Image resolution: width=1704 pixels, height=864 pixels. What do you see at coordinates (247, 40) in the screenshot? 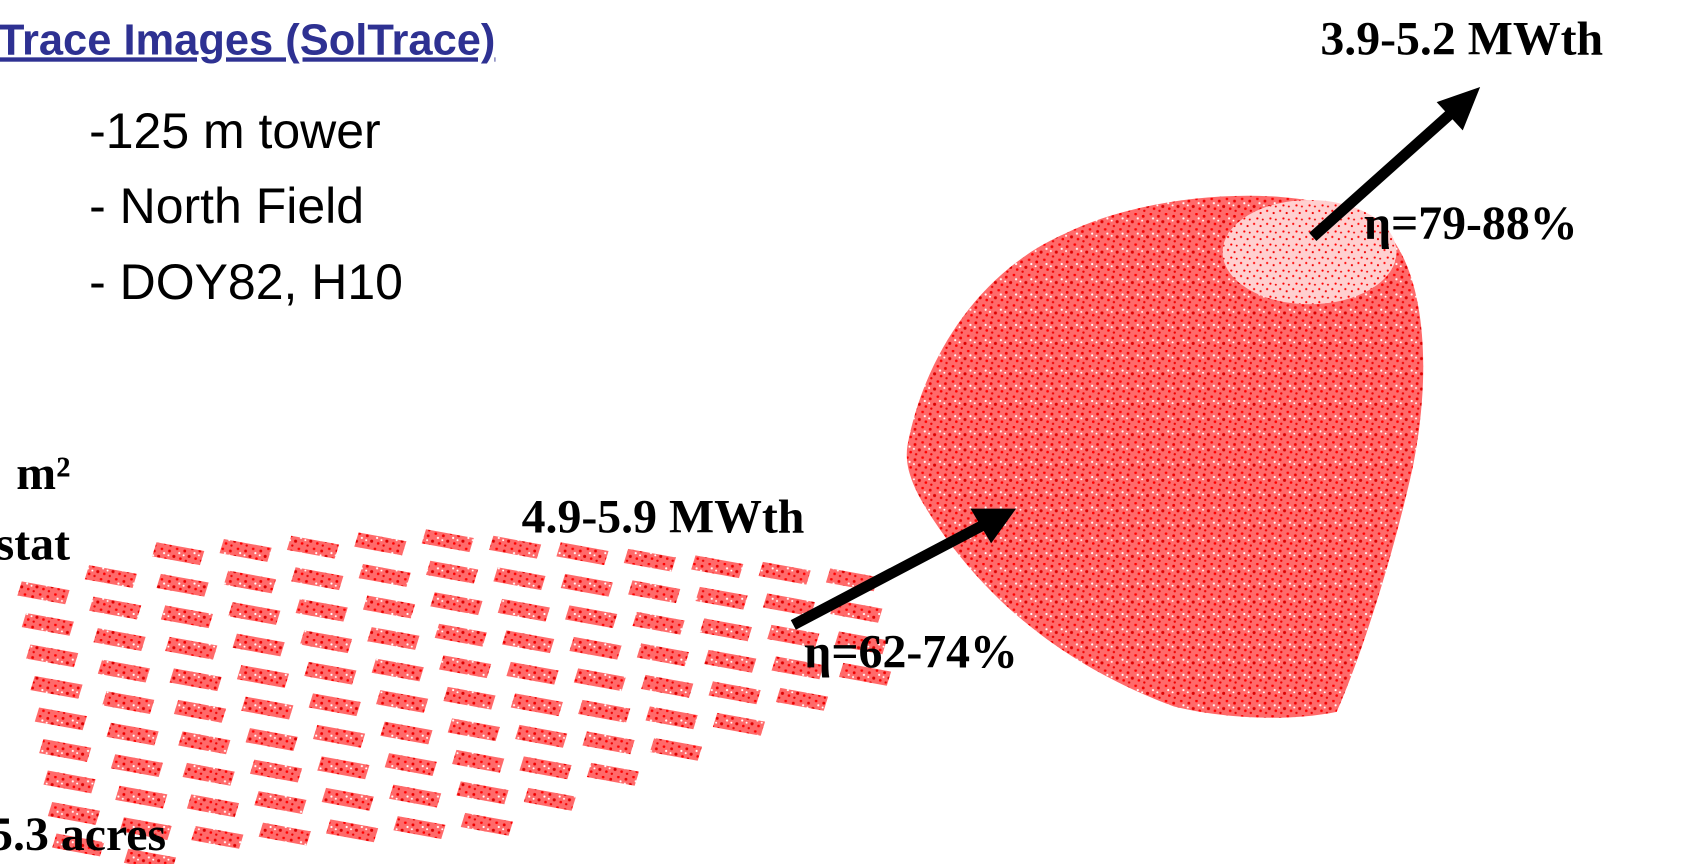
I see `slide-title: Trace Images (SolTrace)` at bounding box center [247, 40].